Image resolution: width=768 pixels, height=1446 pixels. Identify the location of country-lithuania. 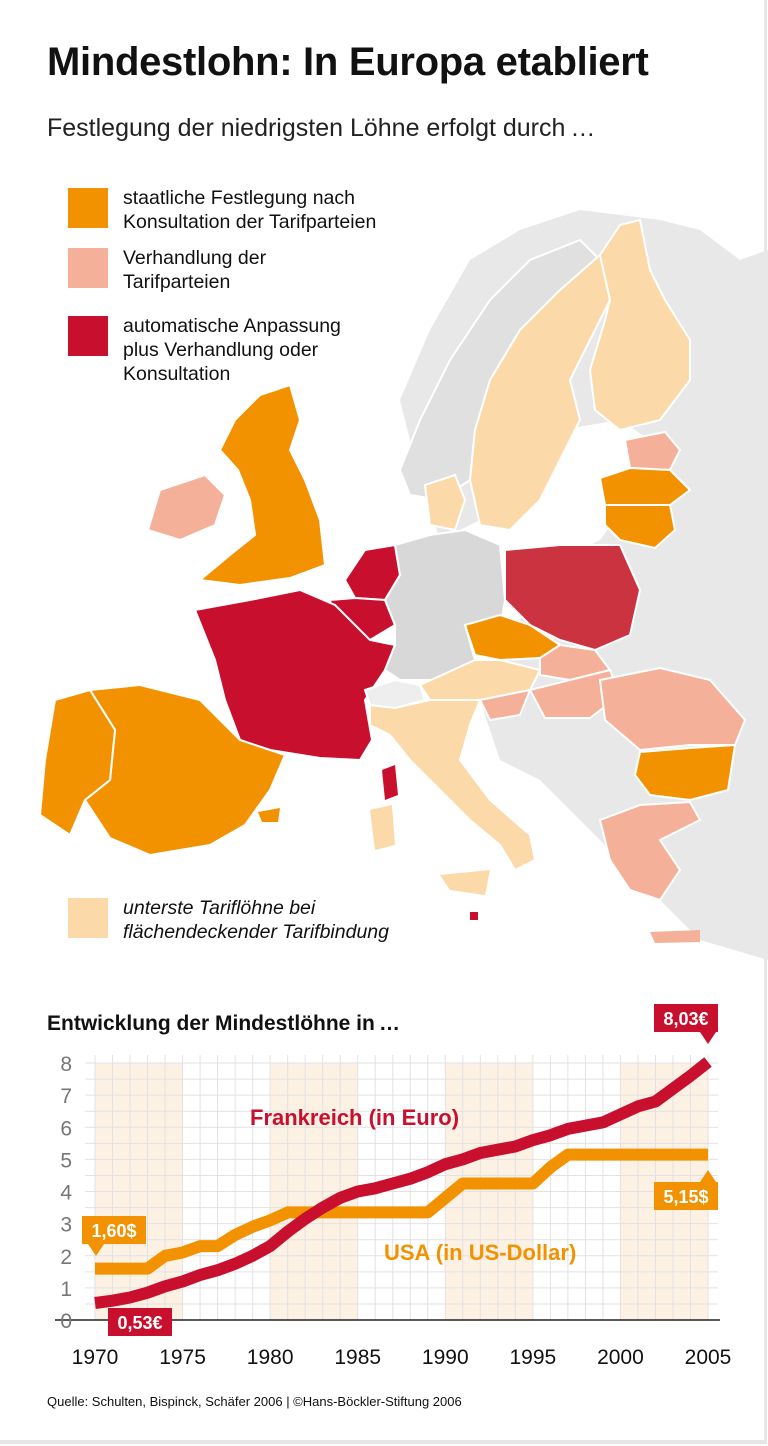
(640, 527).